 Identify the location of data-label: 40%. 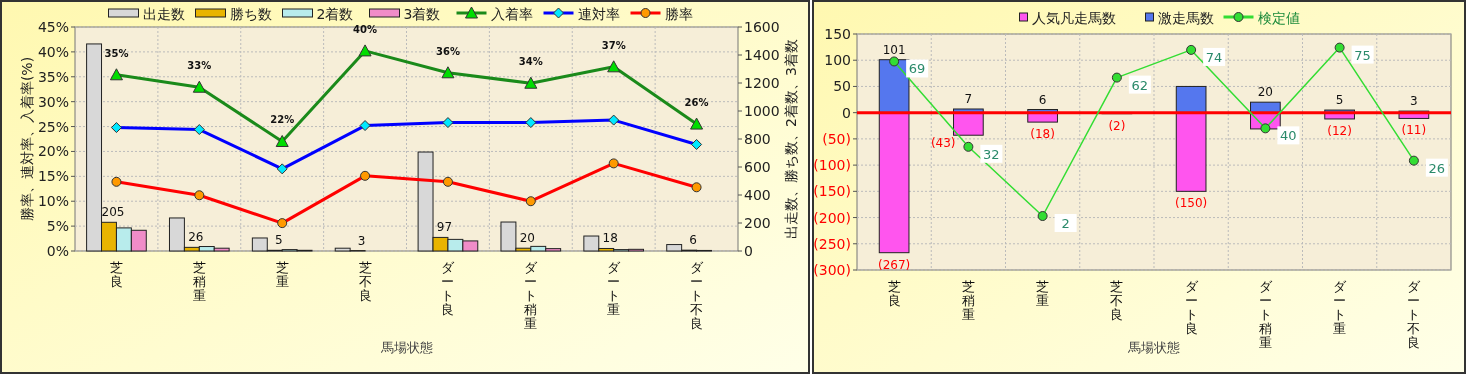
(365, 29).